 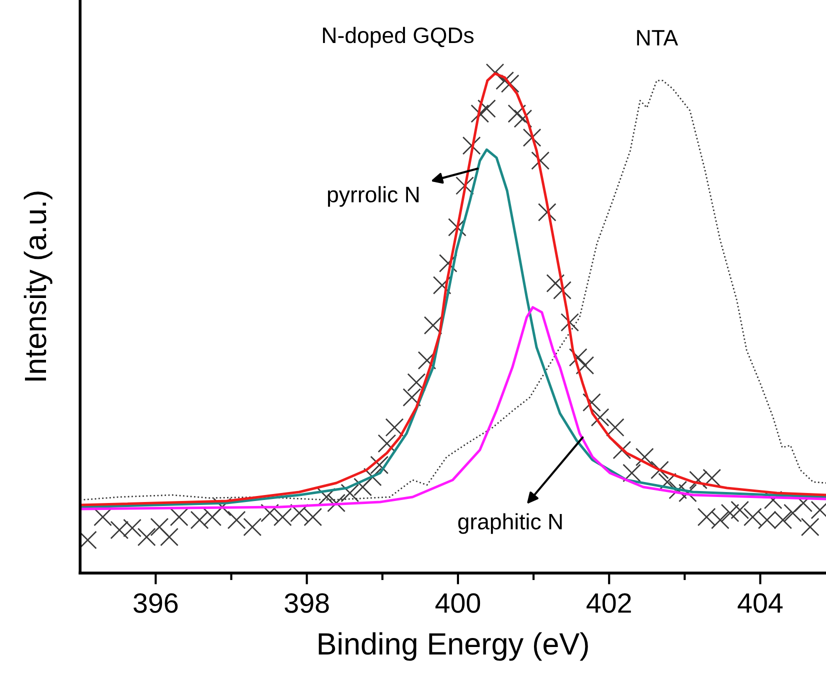 I want to click on x-tick-label: 396, so click(x=156, y=603).